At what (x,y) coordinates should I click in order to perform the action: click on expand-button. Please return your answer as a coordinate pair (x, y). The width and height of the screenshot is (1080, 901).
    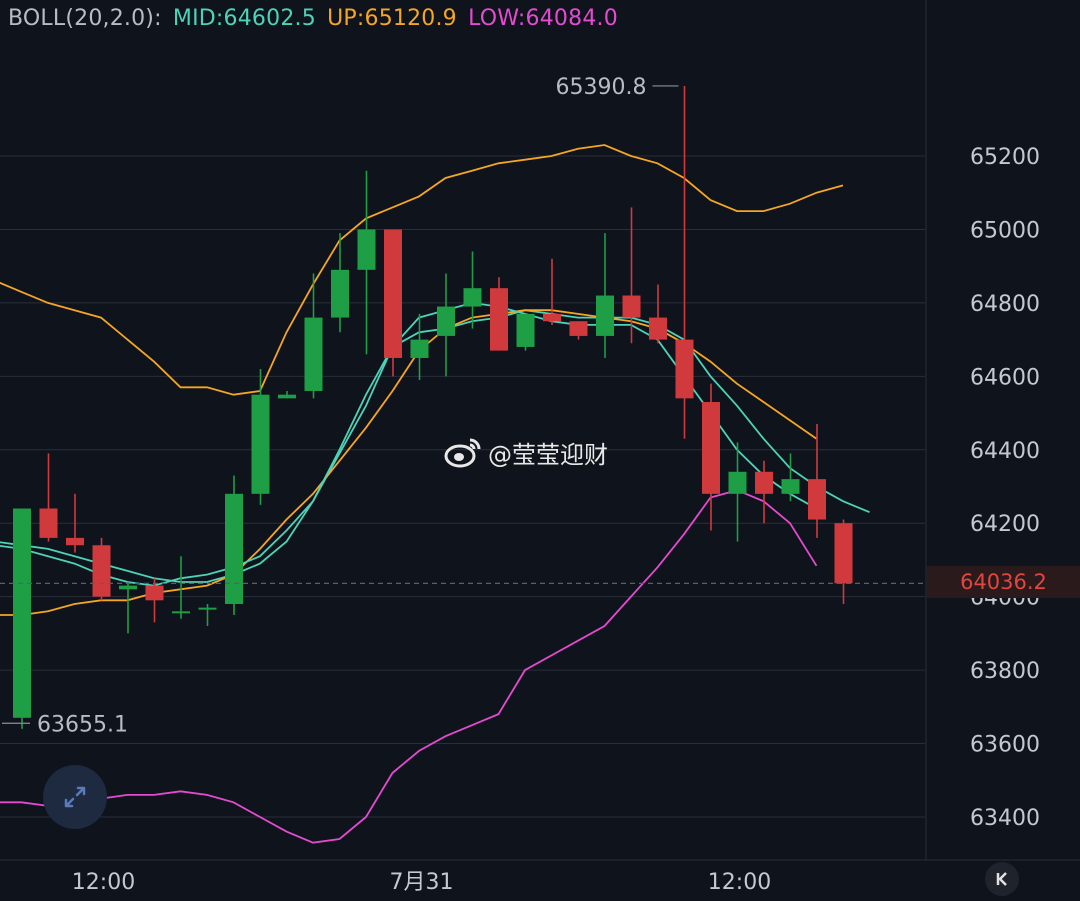
    Looking at the image, I should click on (75, 797).